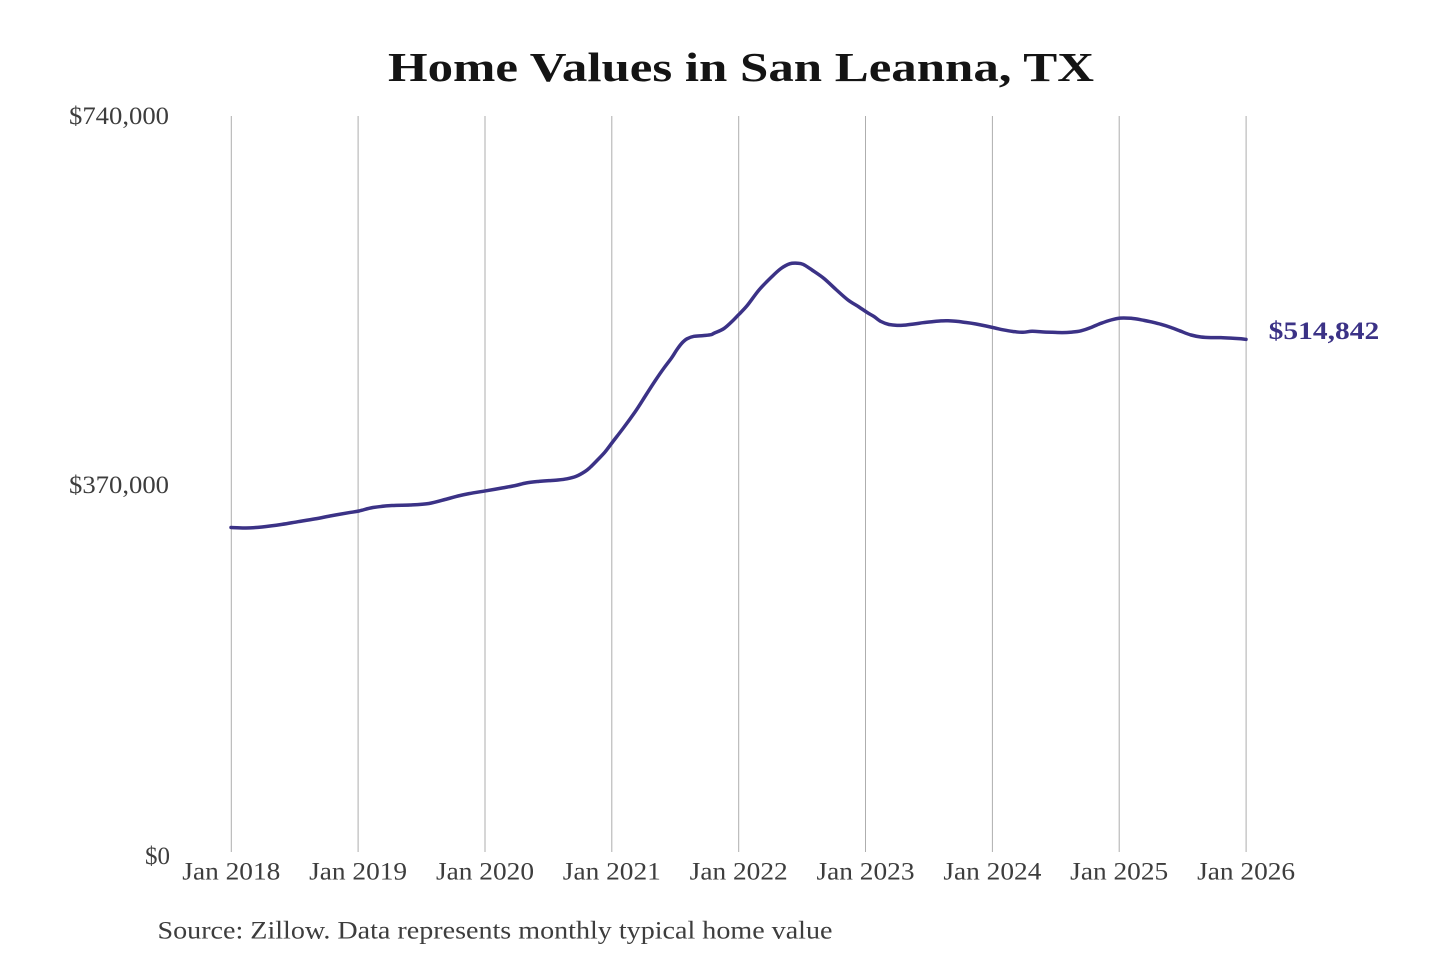  What do you see at coordinates (157, 856) in the screenshot?
I see `svg-text: $0` at bounding box center [157, 856].